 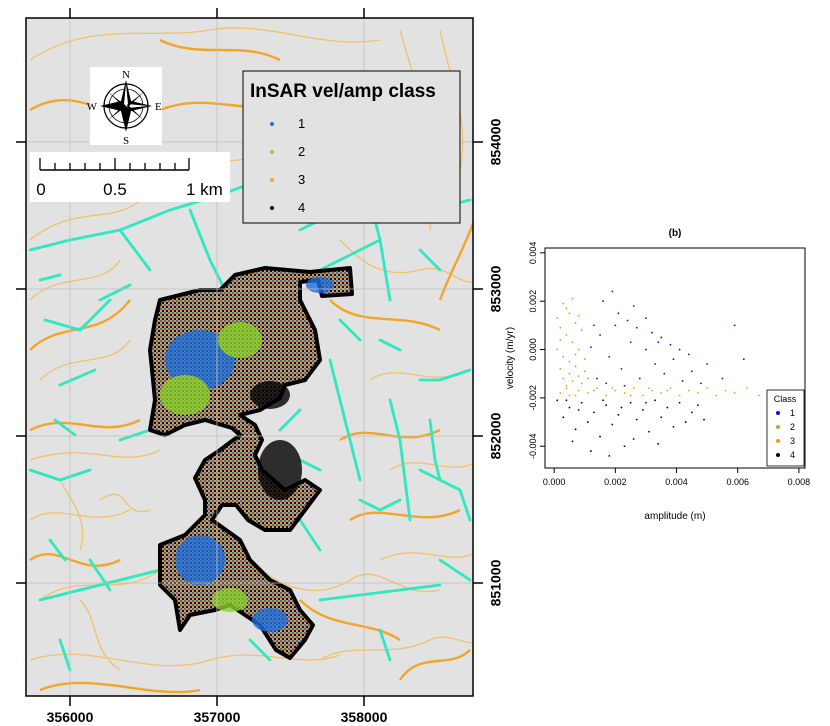 What do you see at coordinates (496, 435) in the screenshot?
I see `map-y-tick-label: 852000` at bounding box center [496, 435].